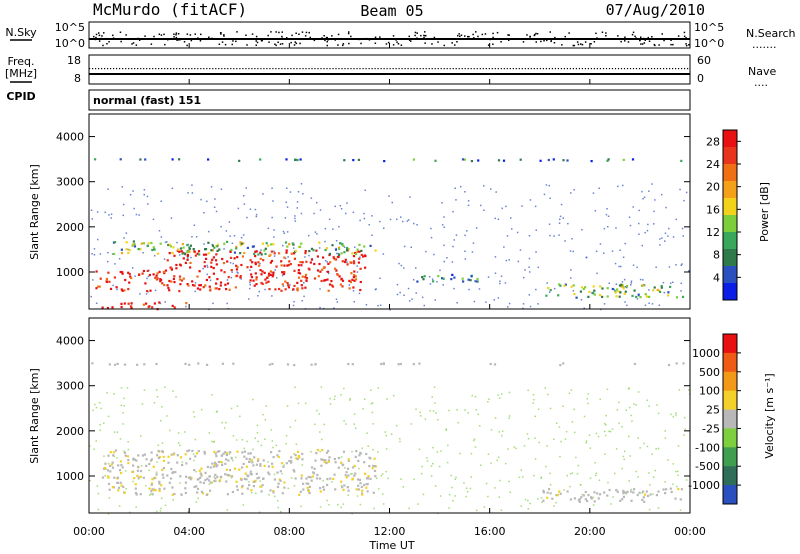 This screenshot has width=800, height=554. Describe the element at coordinates (690, 531) in the screenshot. I see `x-tick-label: 00:00` at that location.